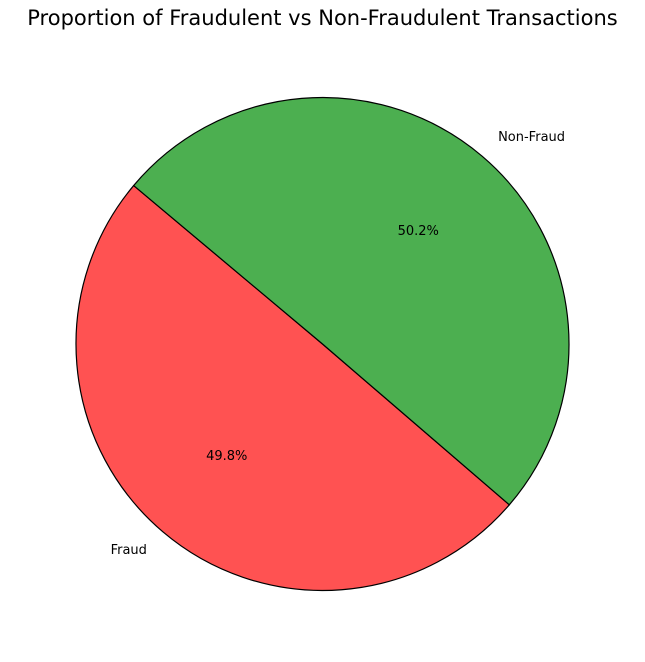 The width and height of the screenshot is (645, 662). I want to click on slice-percent-non-fraud: 50.2%, so click(418, 231).